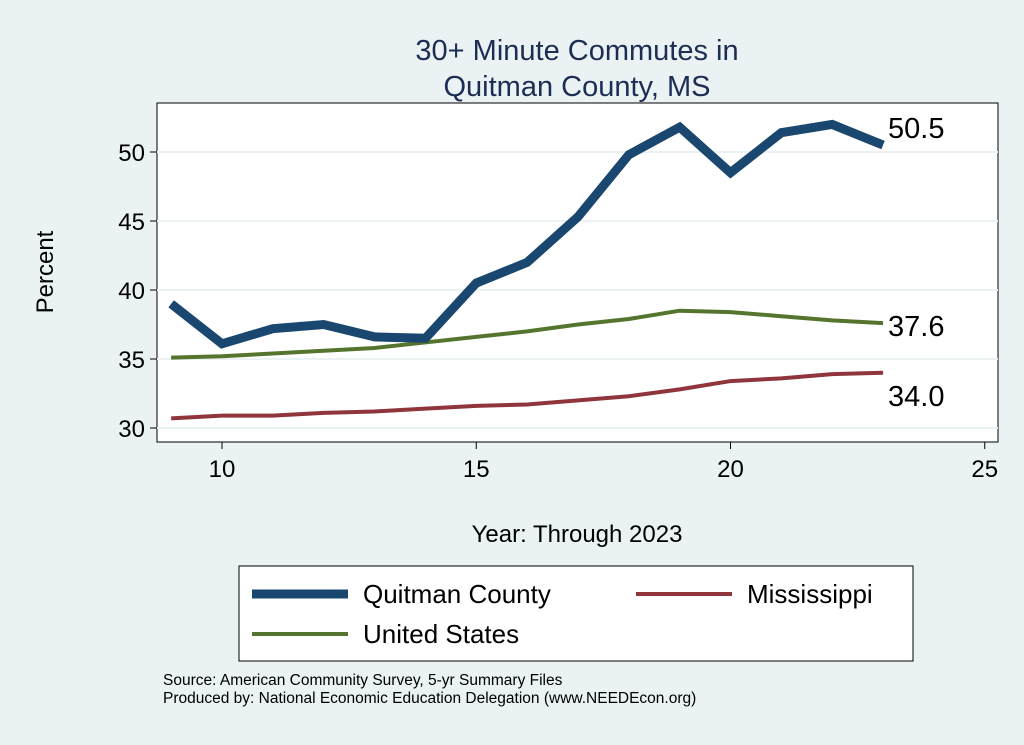 This screenshot has height=745, width=1024. Describe the element at coordinates (576, 613) in the screenshot. I see `legend-box` at that location.